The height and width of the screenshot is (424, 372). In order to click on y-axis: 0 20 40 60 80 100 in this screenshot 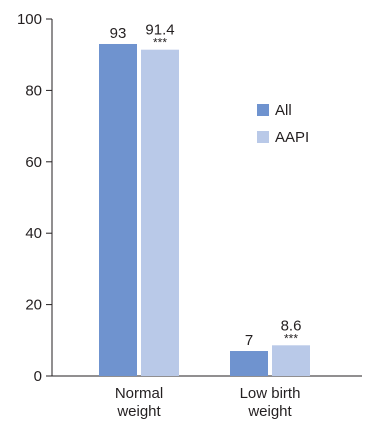, I will do `click(35, 198)`.